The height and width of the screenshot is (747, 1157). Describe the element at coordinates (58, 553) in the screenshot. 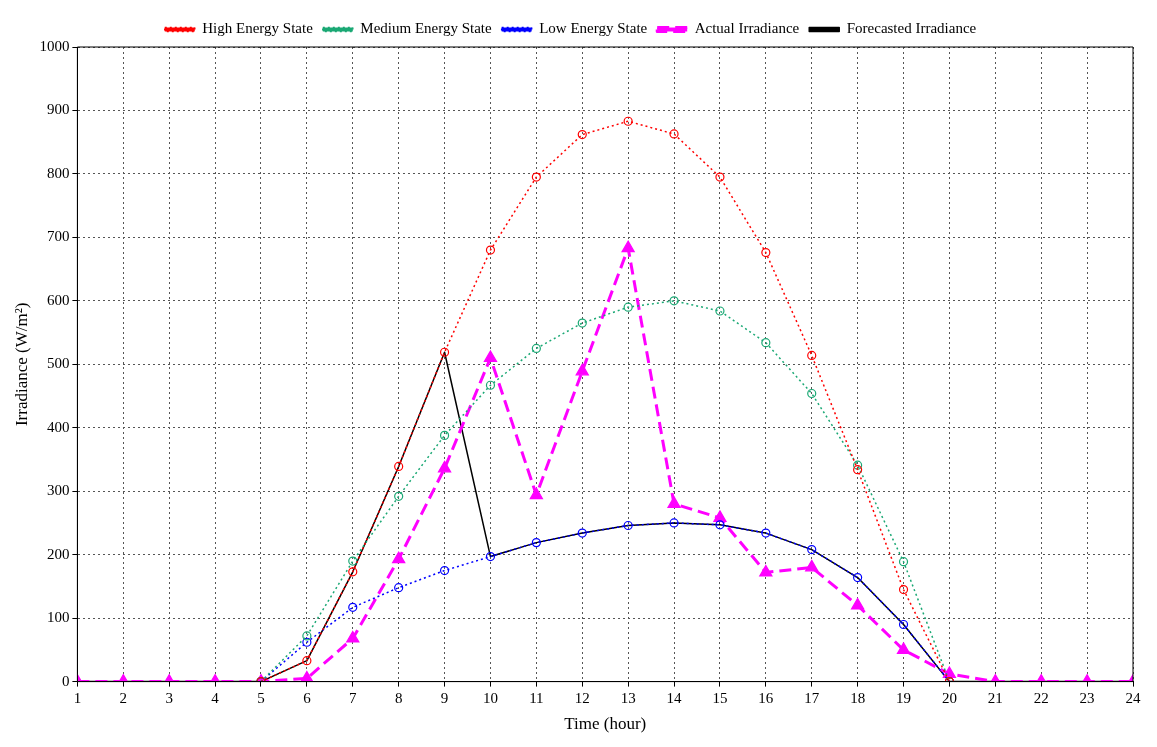

I see `y-tick-label: 200` at that location.